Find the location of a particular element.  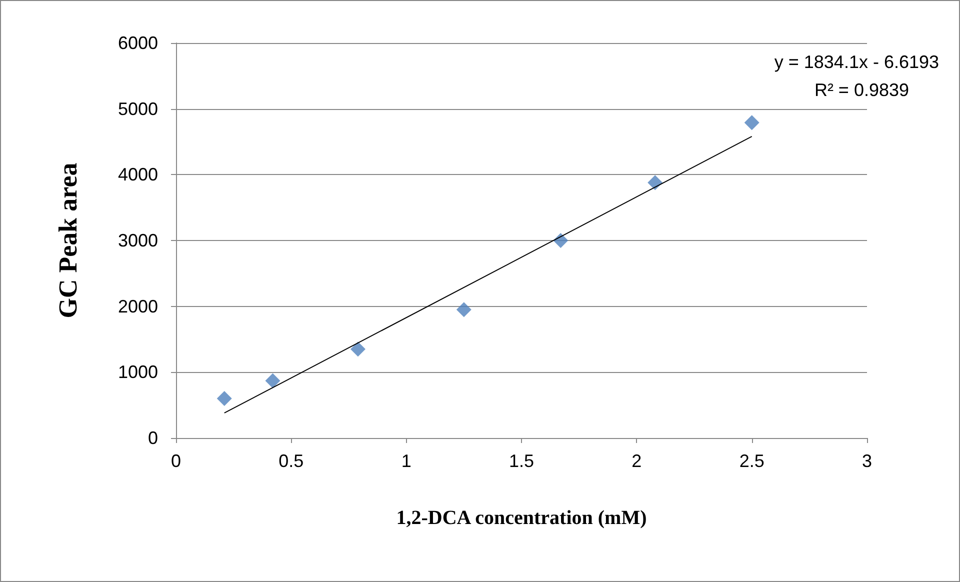

x-tick-label: 0 is located at coordinates (176, 461).